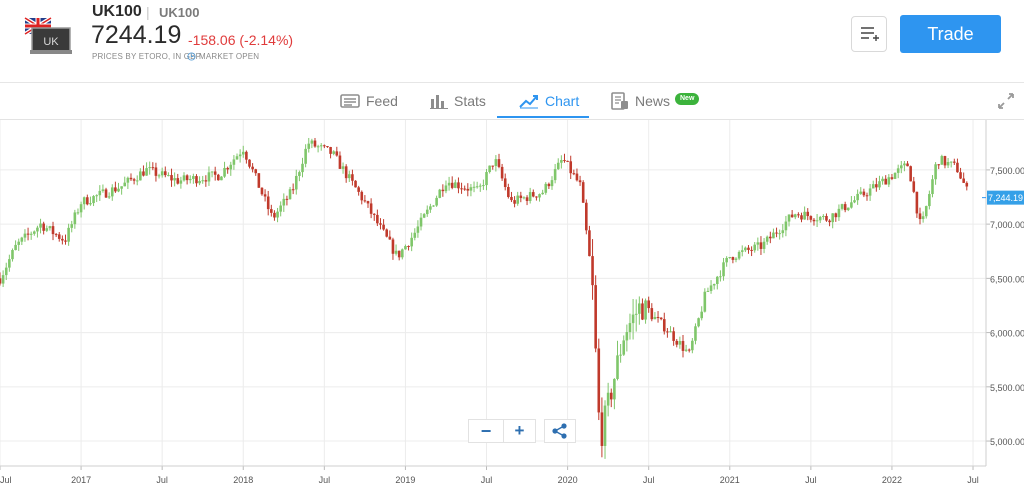 Image resolution: width=1024 pixels, height=491 pixels. What do you see at coordinates (229, 56) in the screenshot?
I see `market-status: MARKET OPEN` at bounding box center [229, 56].